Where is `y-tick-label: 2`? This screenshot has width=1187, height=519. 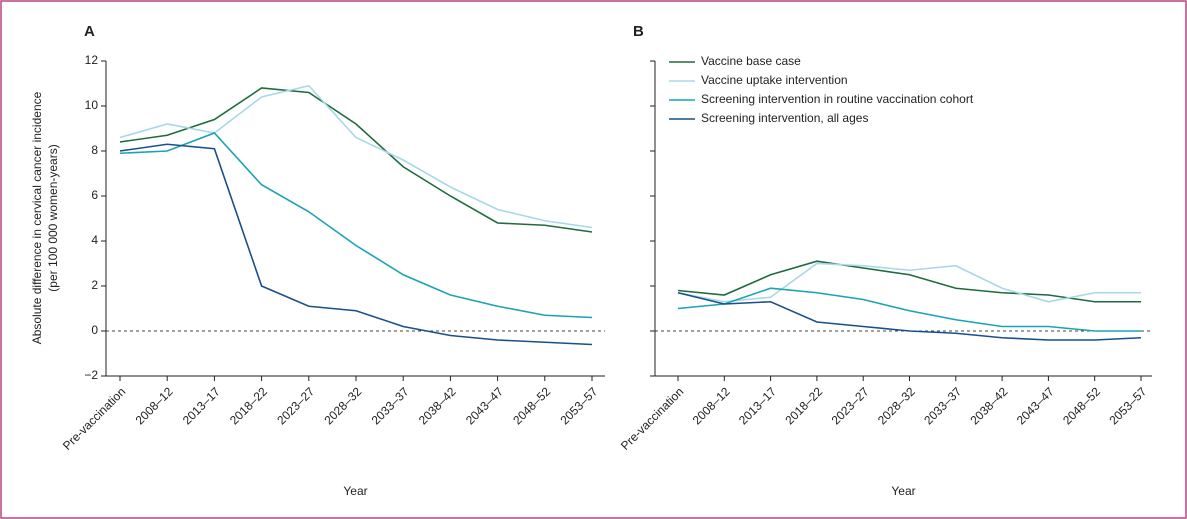 y-tick-label: 2 is located at coordinates (94, 285).